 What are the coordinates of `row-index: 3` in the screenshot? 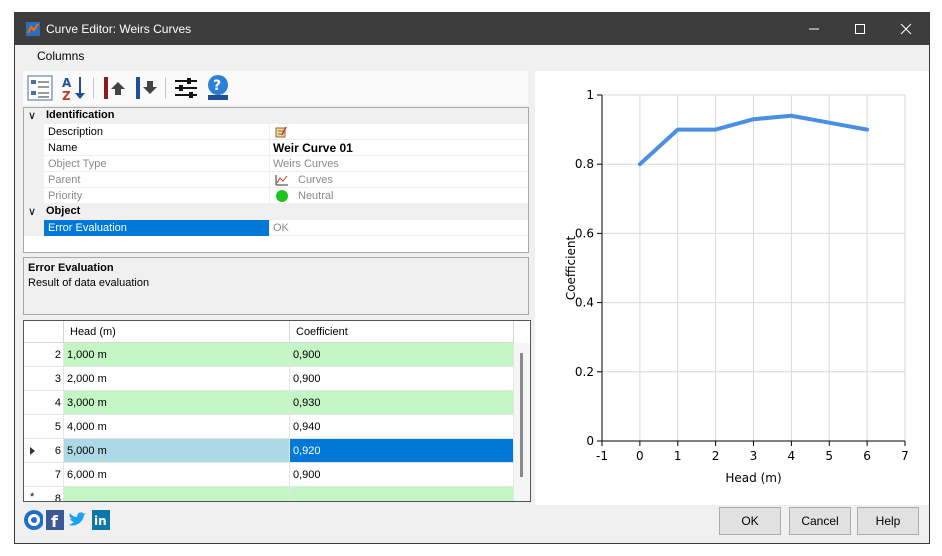 It's located at (44, 379).